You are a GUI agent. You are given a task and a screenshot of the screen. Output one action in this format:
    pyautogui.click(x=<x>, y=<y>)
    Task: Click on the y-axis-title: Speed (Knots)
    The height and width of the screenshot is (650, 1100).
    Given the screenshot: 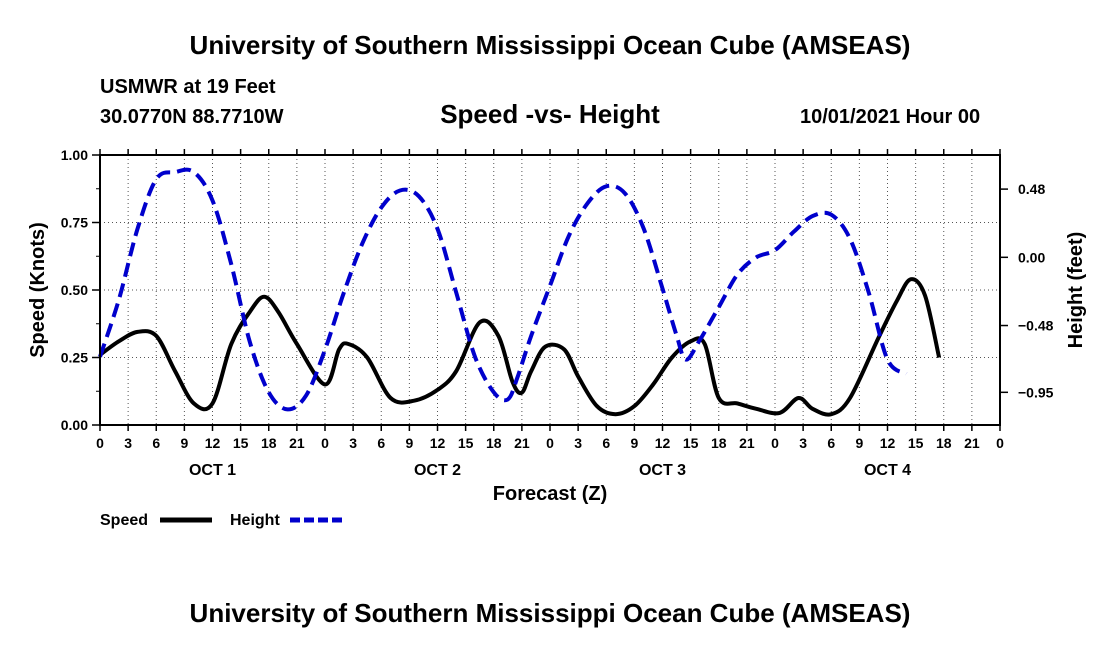 What is the action you would take?
    pyautogui.click(x=38, y=290)
    